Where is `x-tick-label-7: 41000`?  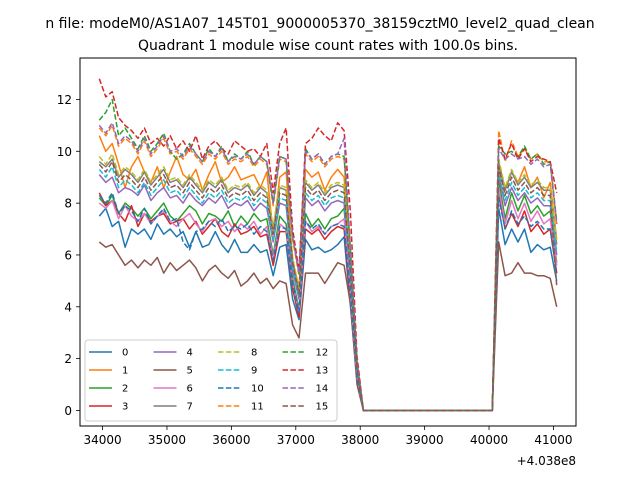
x-tick-label-7: 41000 is located at coordinates (553, 440).